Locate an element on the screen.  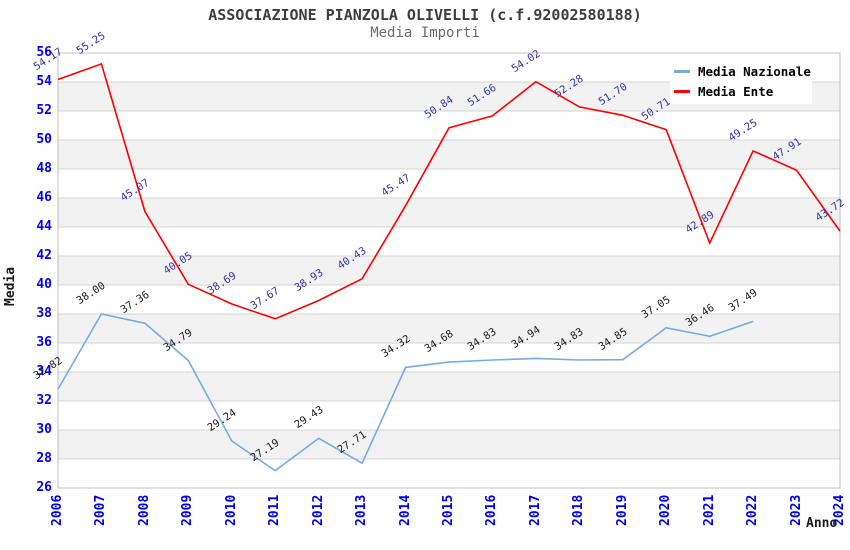
legend-item-media-nazionale: Media Nazionale is located at coordinates (743, 71).